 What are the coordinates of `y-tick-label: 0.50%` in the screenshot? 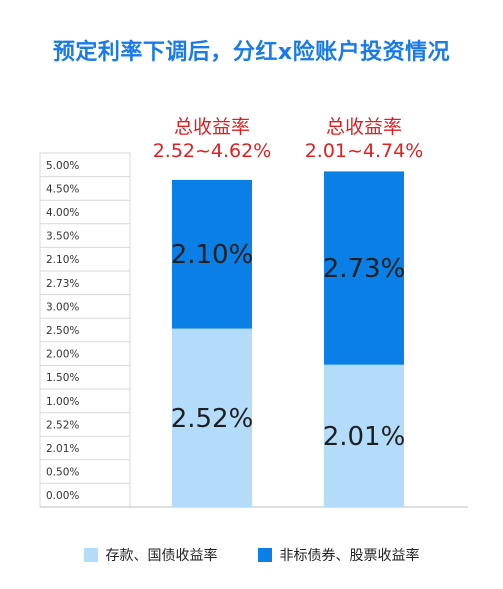 It's located at (62, 473).